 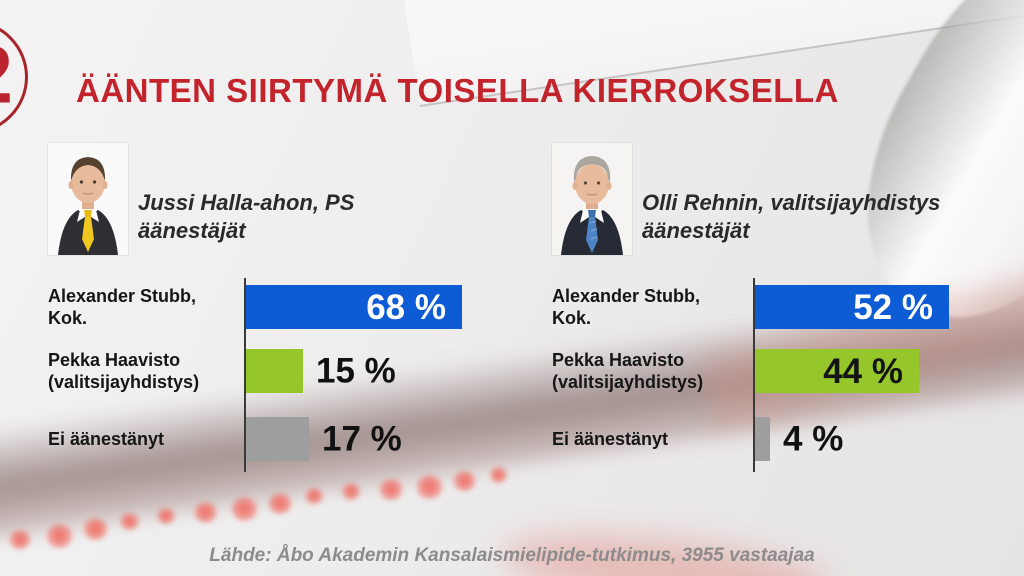 I want to click on bar-value: 17 %, so click(x=362, y=439).